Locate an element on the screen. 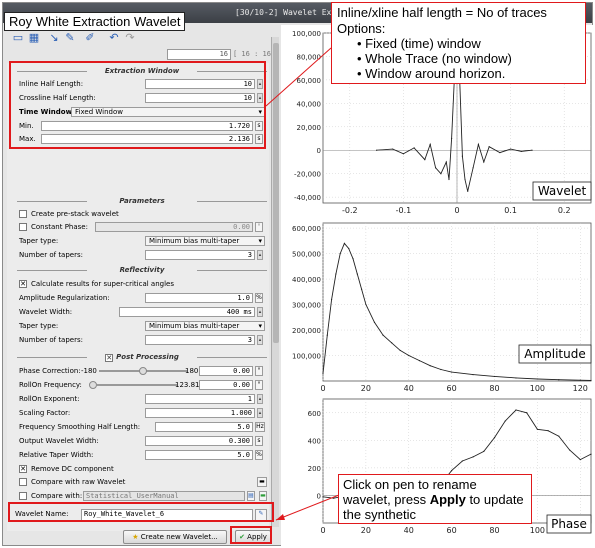  refl-taper-label: Taper type: is located at coordinates (39, 326).